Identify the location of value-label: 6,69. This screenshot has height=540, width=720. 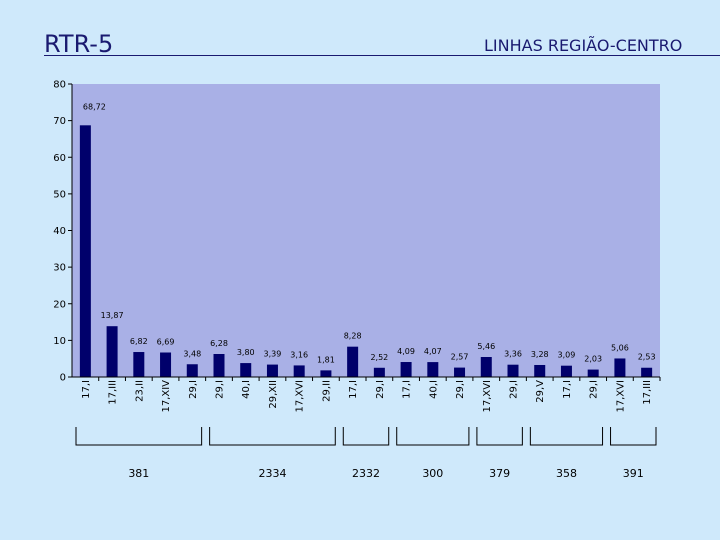
(166, 341).